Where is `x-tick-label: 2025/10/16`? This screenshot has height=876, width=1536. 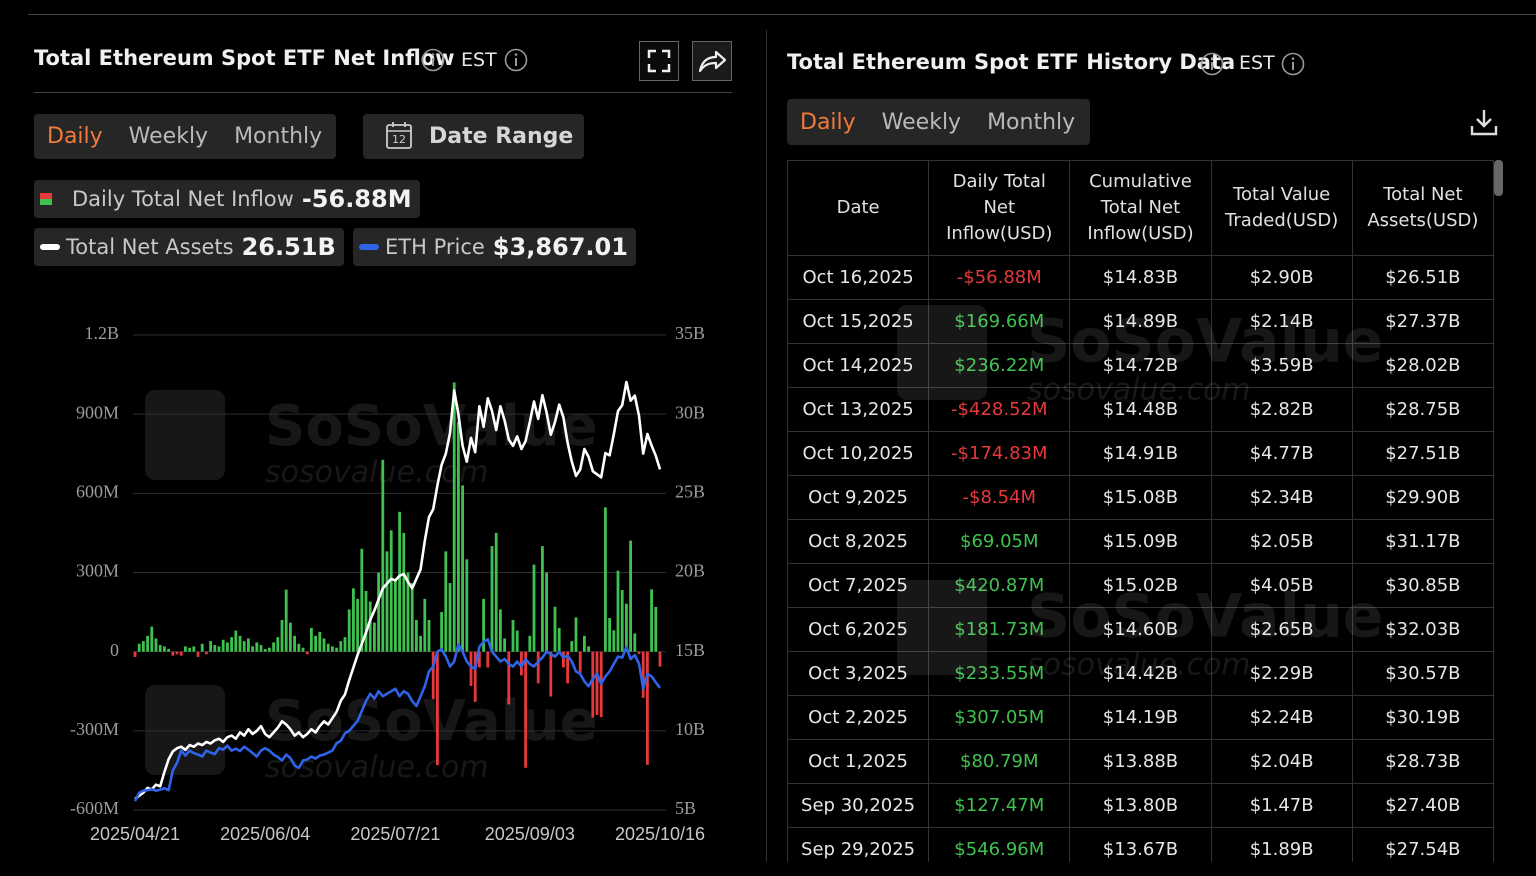 x-tick-label: 2025/10/16 is located at coordinates (660, 834).